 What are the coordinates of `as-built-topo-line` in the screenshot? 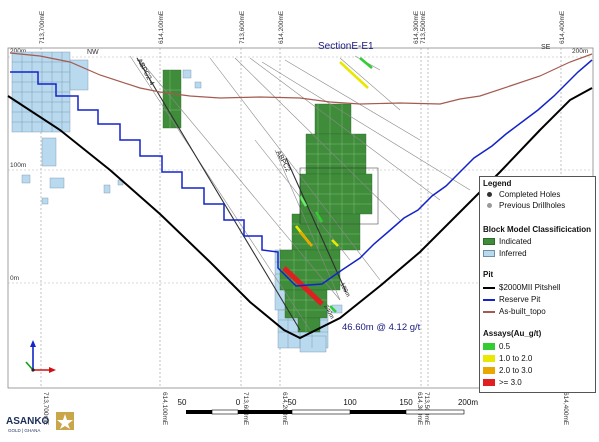 It's located at (301, 78).